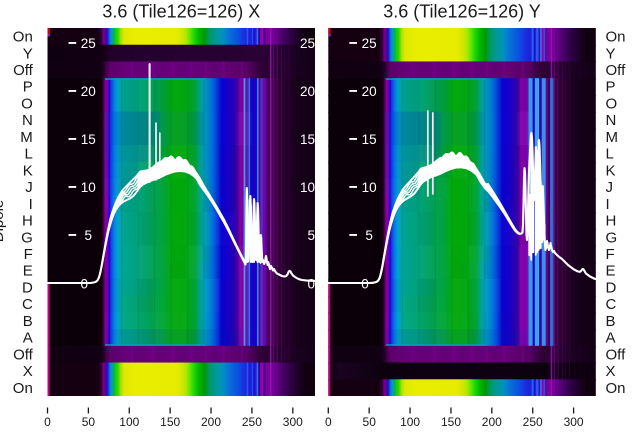 The height and width of the screenshot is (440, 640). I want to click on svg-text: 3.6 (Tile126=126) Y, so click(462, 12).